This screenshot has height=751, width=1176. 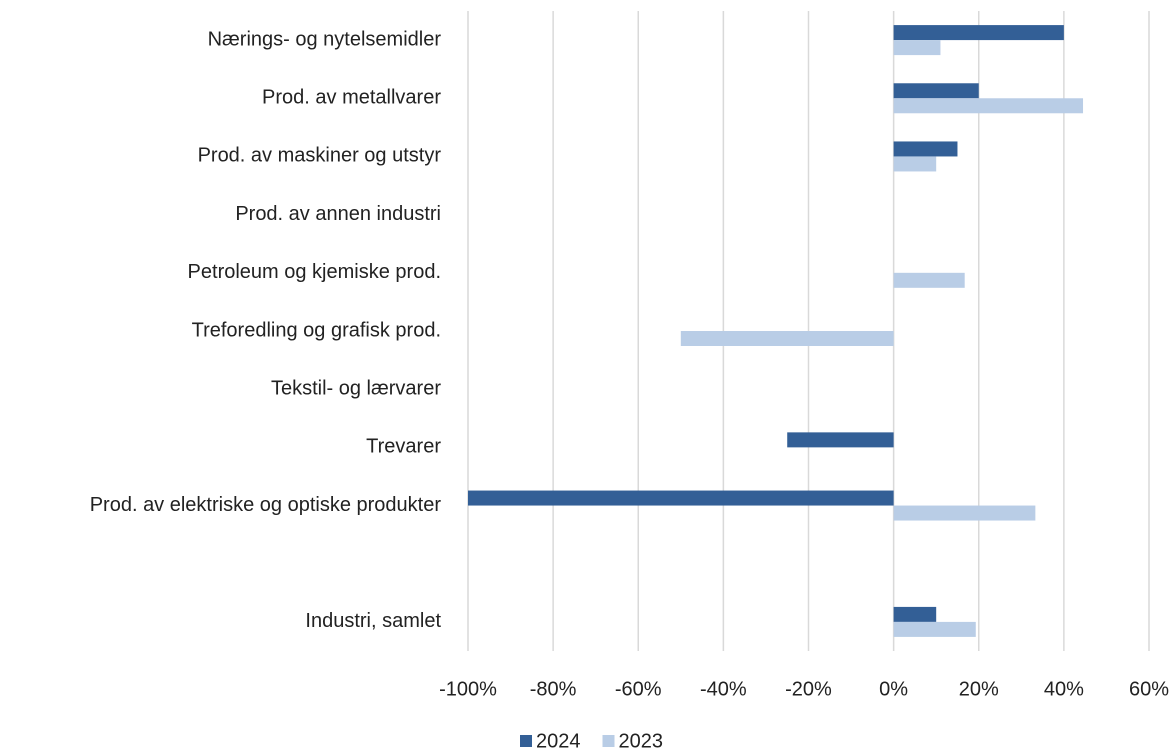 I want to click on x-tick-label: 0%, so click(x=893, y=689).